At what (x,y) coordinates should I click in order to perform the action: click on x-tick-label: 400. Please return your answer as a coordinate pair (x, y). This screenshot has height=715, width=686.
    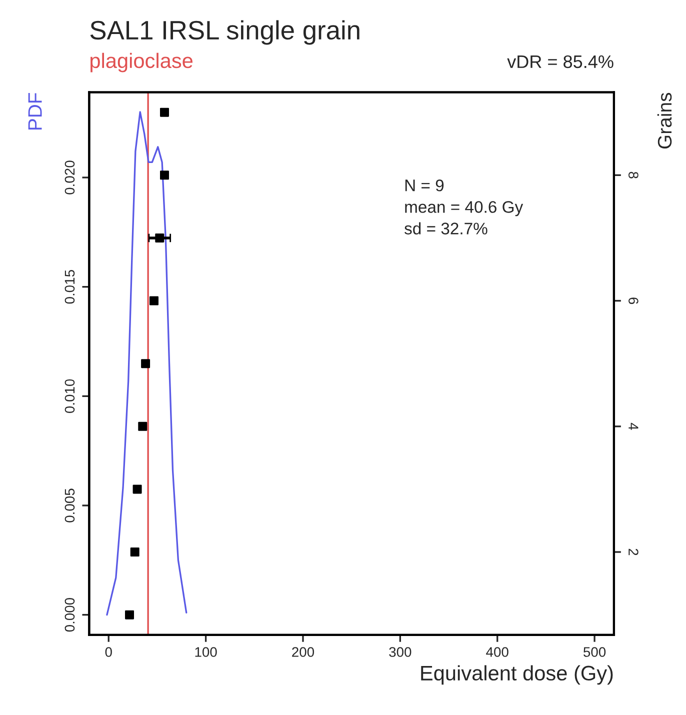
    Looking at the image, I should click on (497, 652).